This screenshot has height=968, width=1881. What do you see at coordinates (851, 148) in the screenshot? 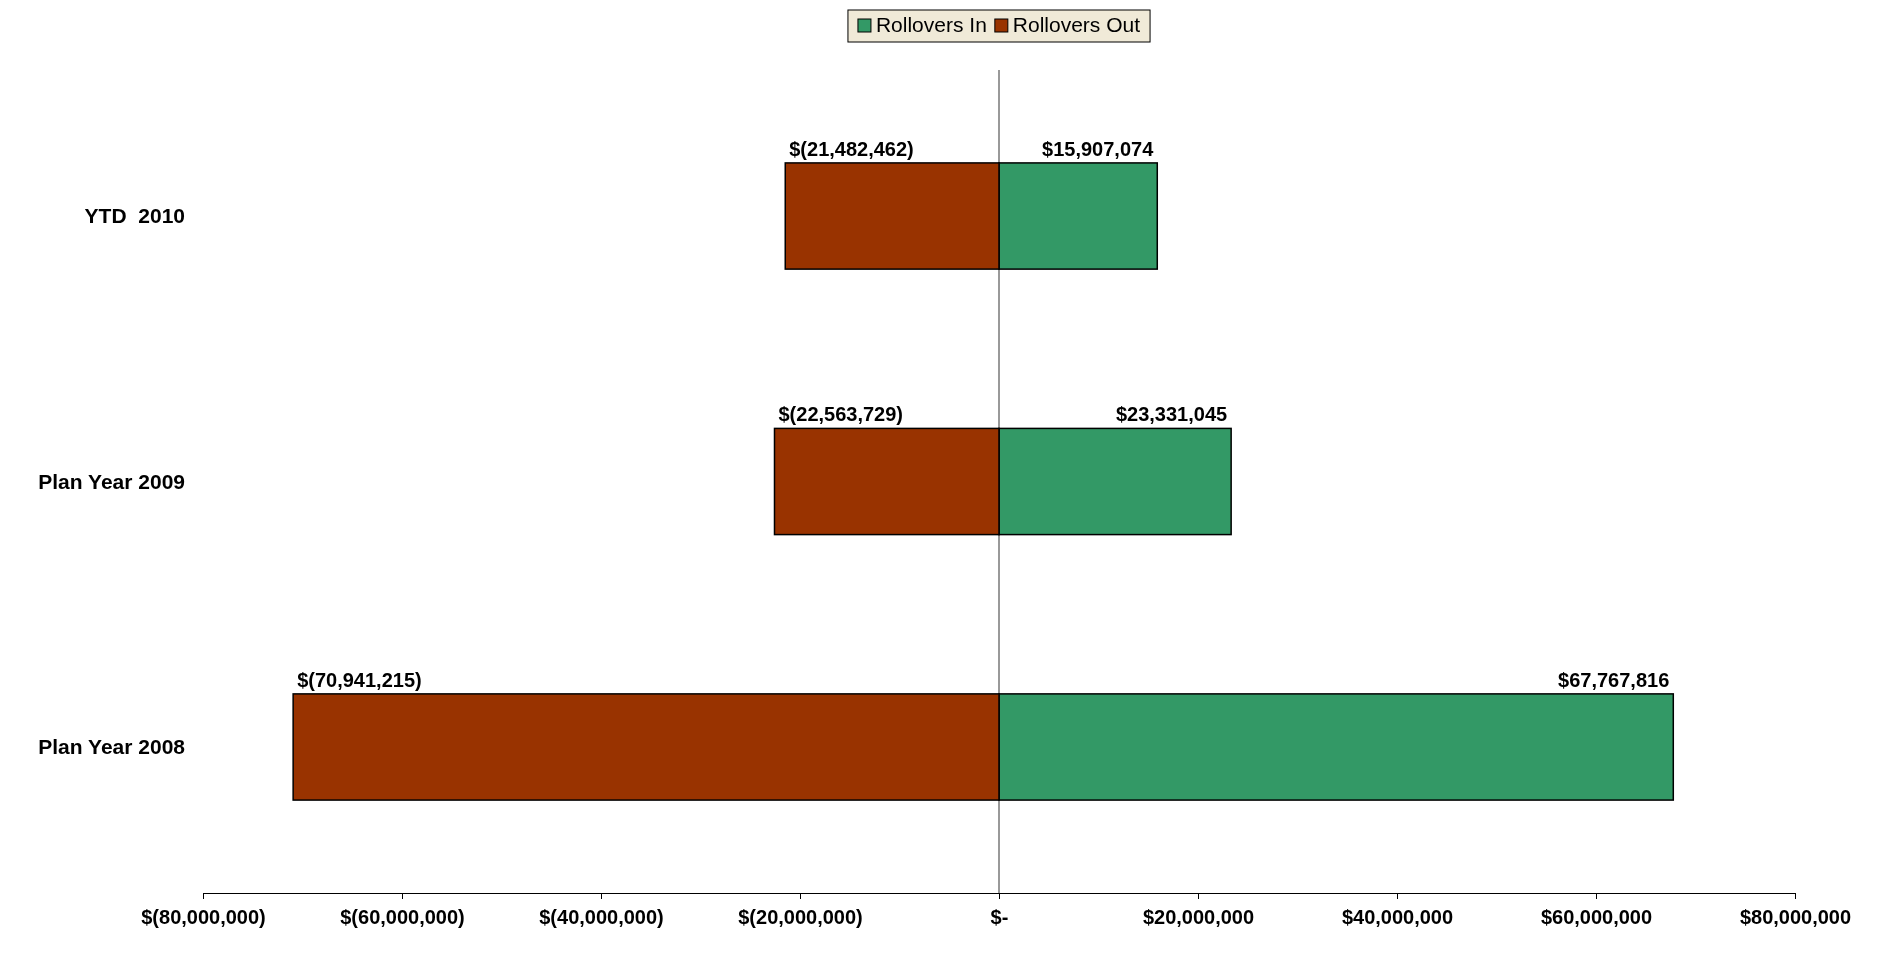
I see `data-label: $(21,482,462)` at bounding box center [851, 148].